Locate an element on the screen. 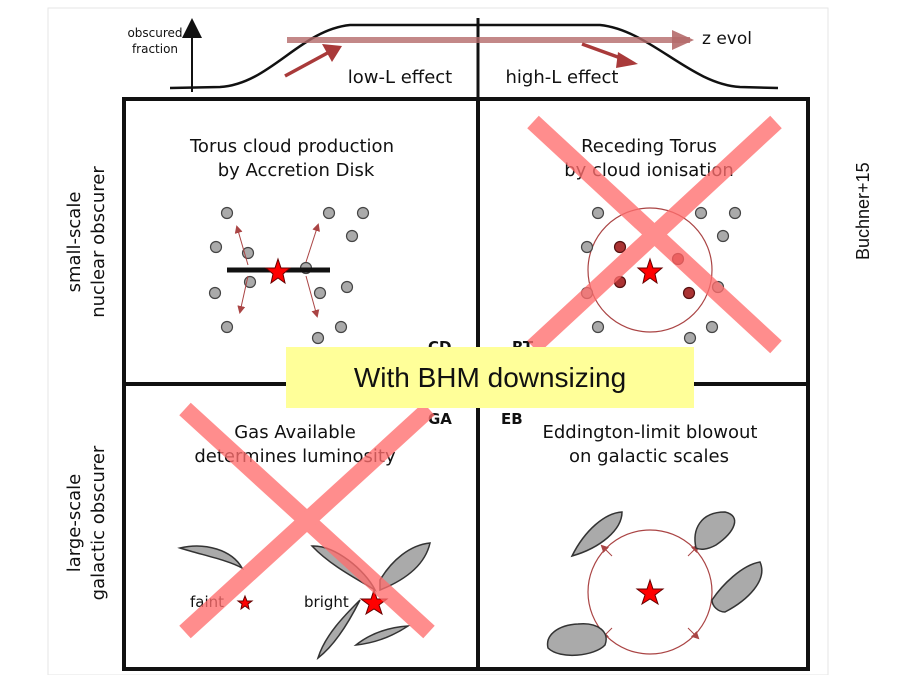  cd-clouds is located at coordinates (289, 275).